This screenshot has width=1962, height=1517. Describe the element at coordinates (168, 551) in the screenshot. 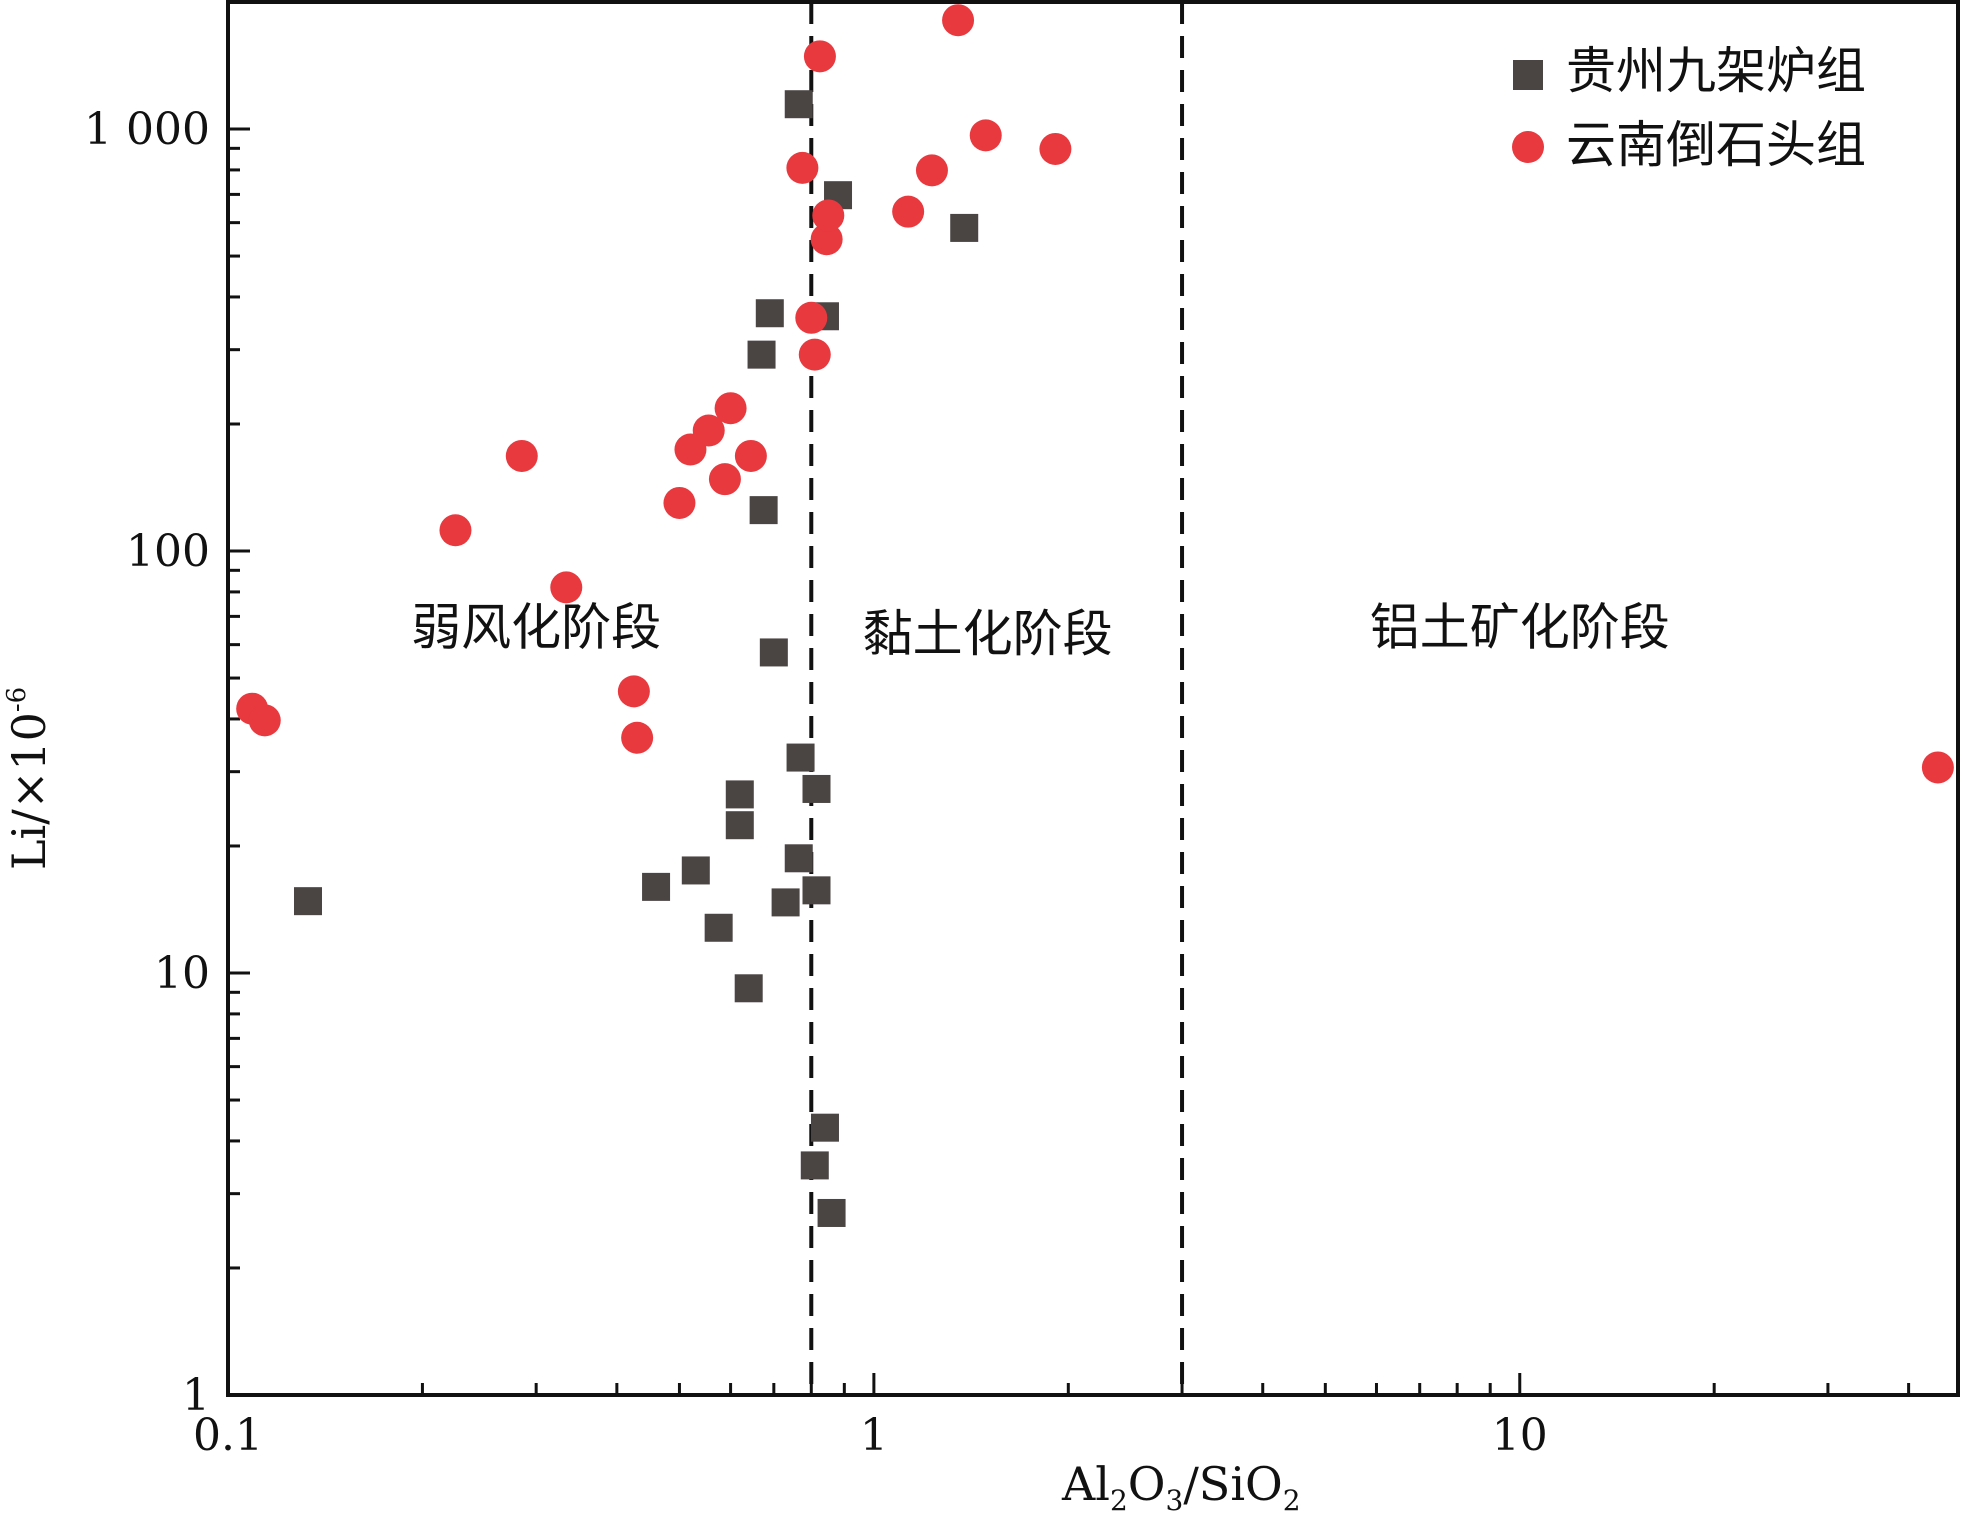

I see `y-tick-label: 100` at that location.